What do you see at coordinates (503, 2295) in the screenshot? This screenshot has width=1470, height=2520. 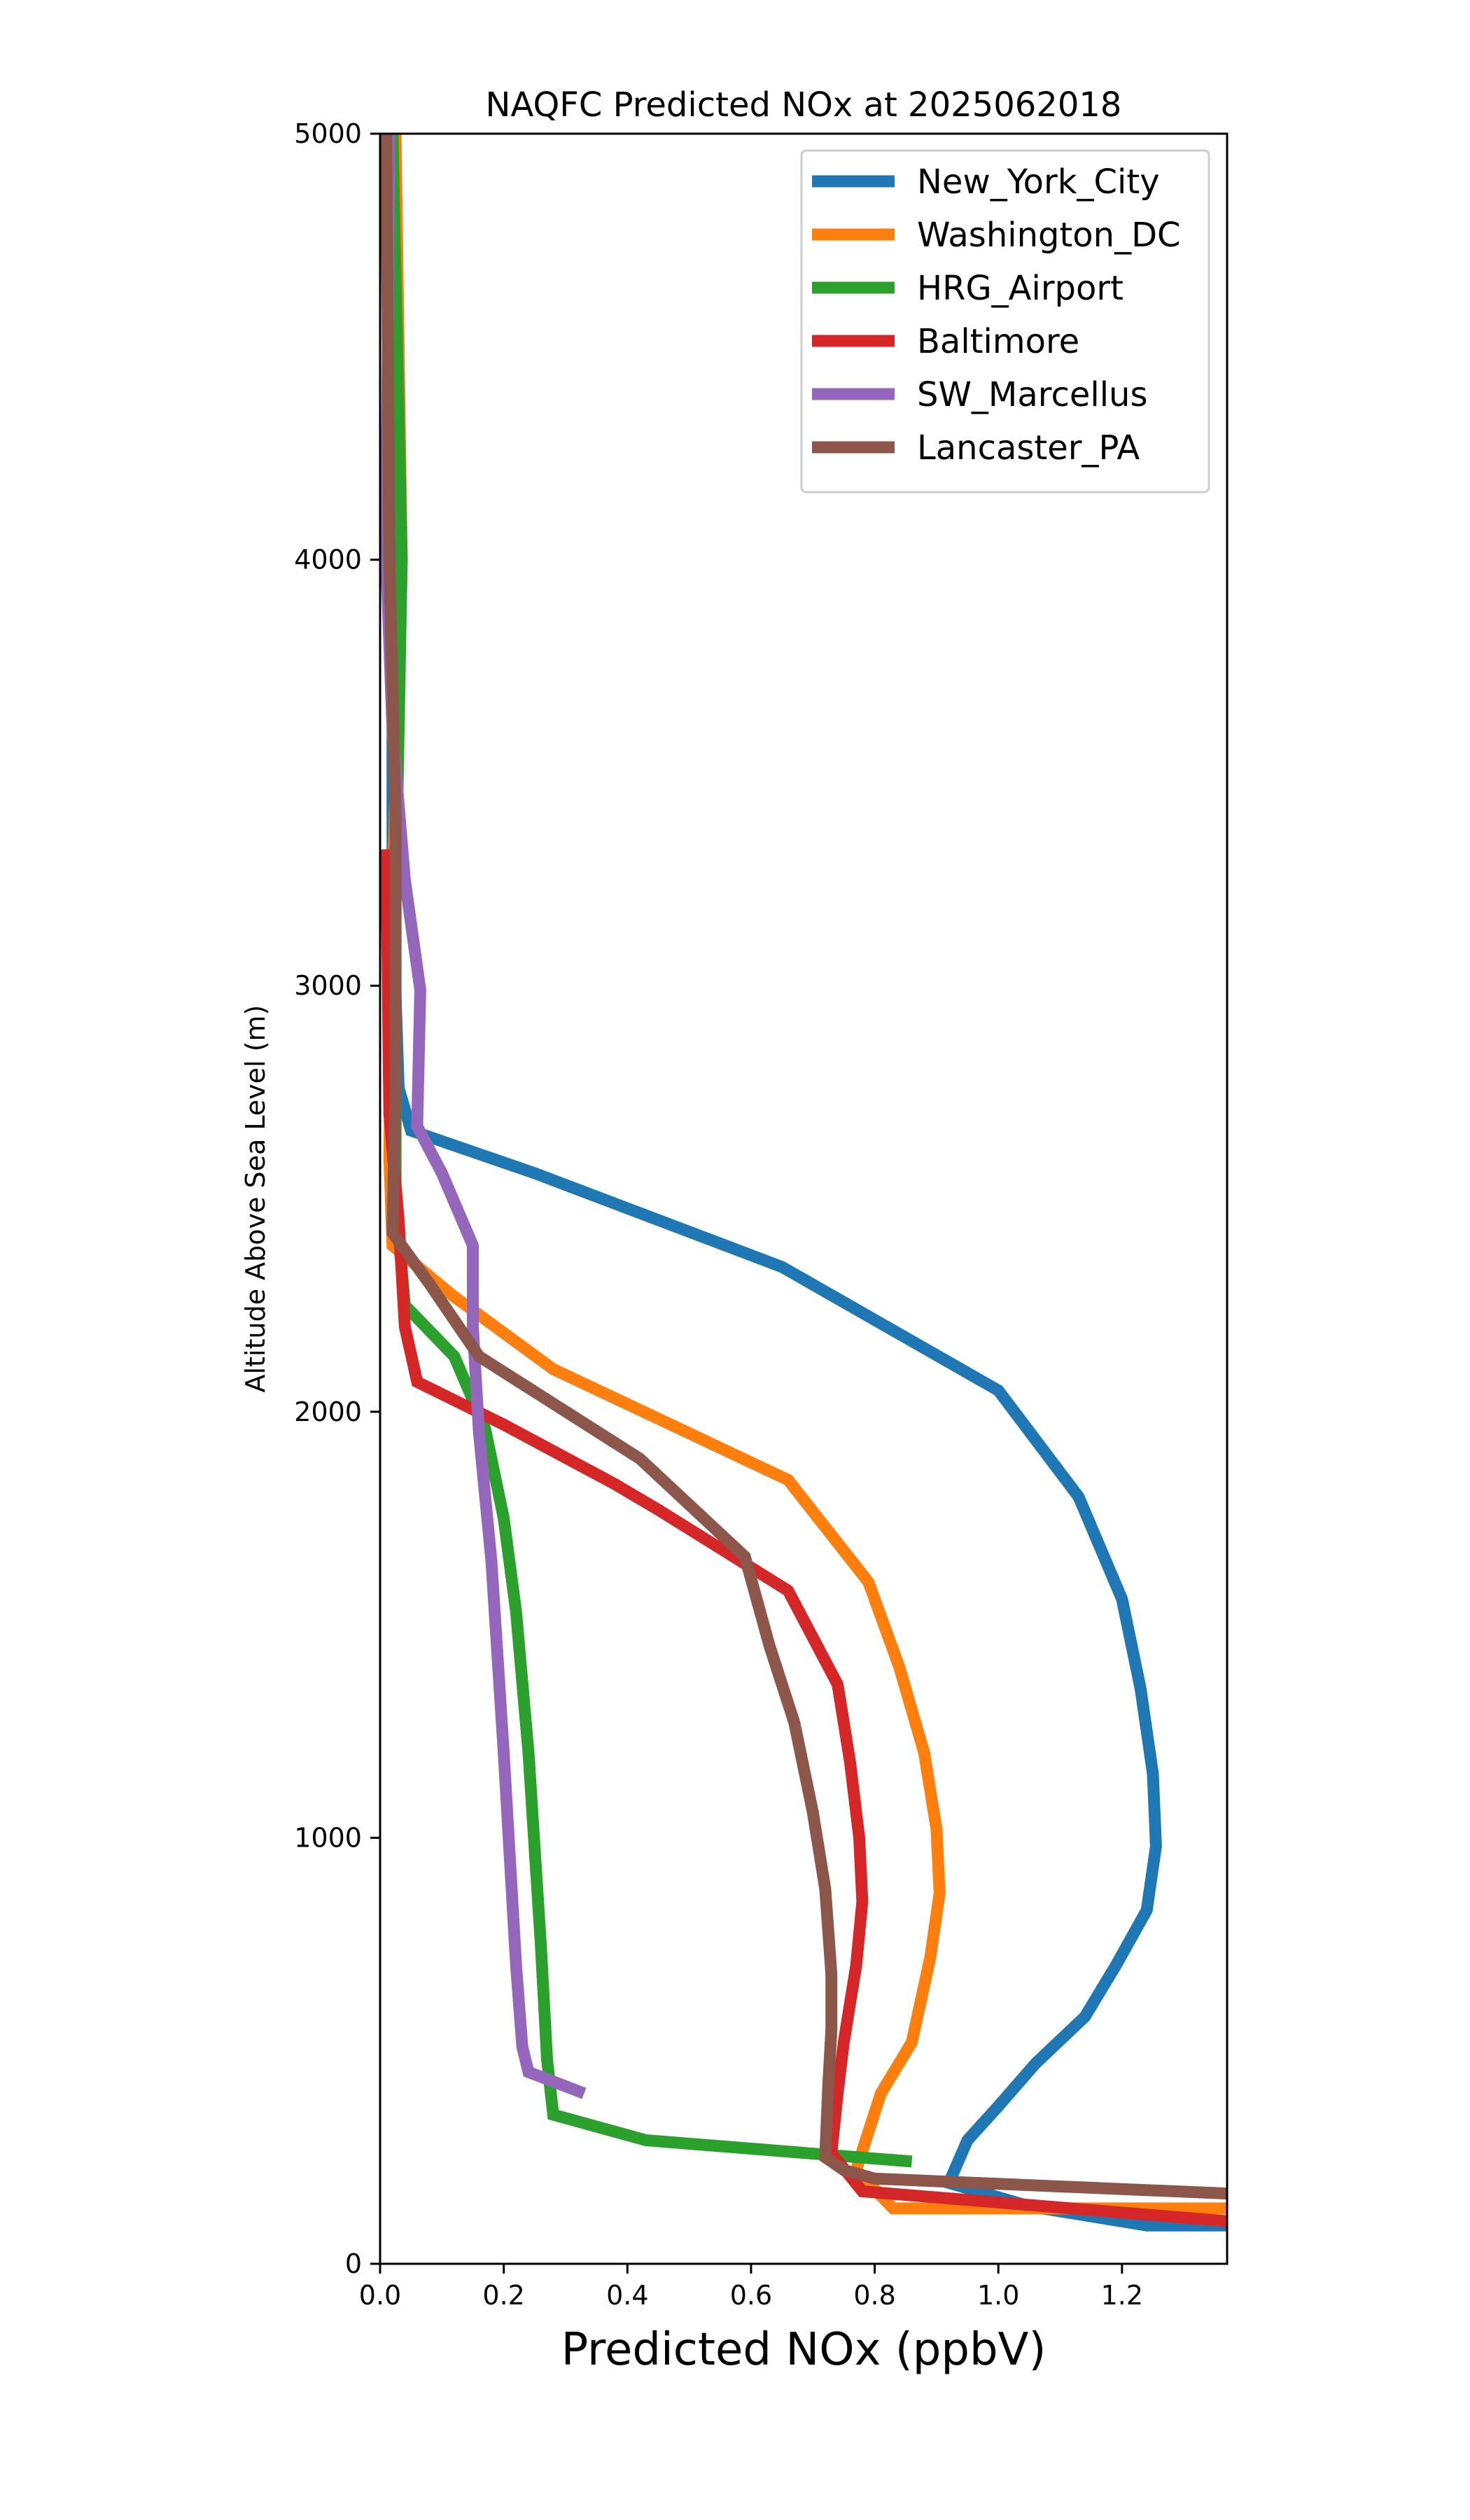 I see `x-tick-label: 0.2` at bounding box center [503, 2295].